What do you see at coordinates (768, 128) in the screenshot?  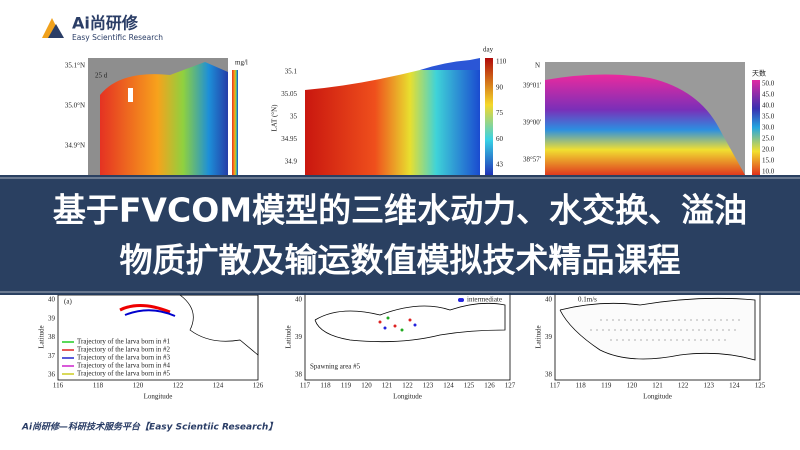 I see `tick-label: 30.0` at bounding box center [768, 128].